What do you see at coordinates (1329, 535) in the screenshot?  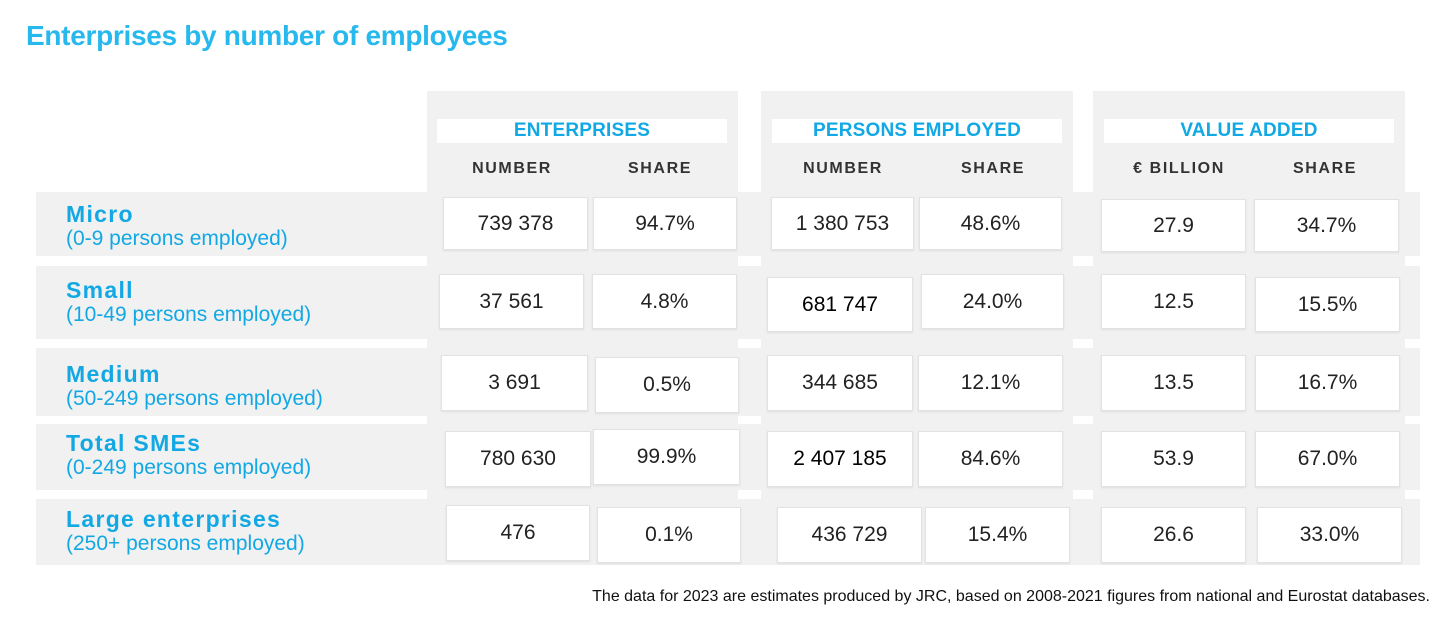 I see `table-cell: 33.0%` at bounding box center [1329, 535].